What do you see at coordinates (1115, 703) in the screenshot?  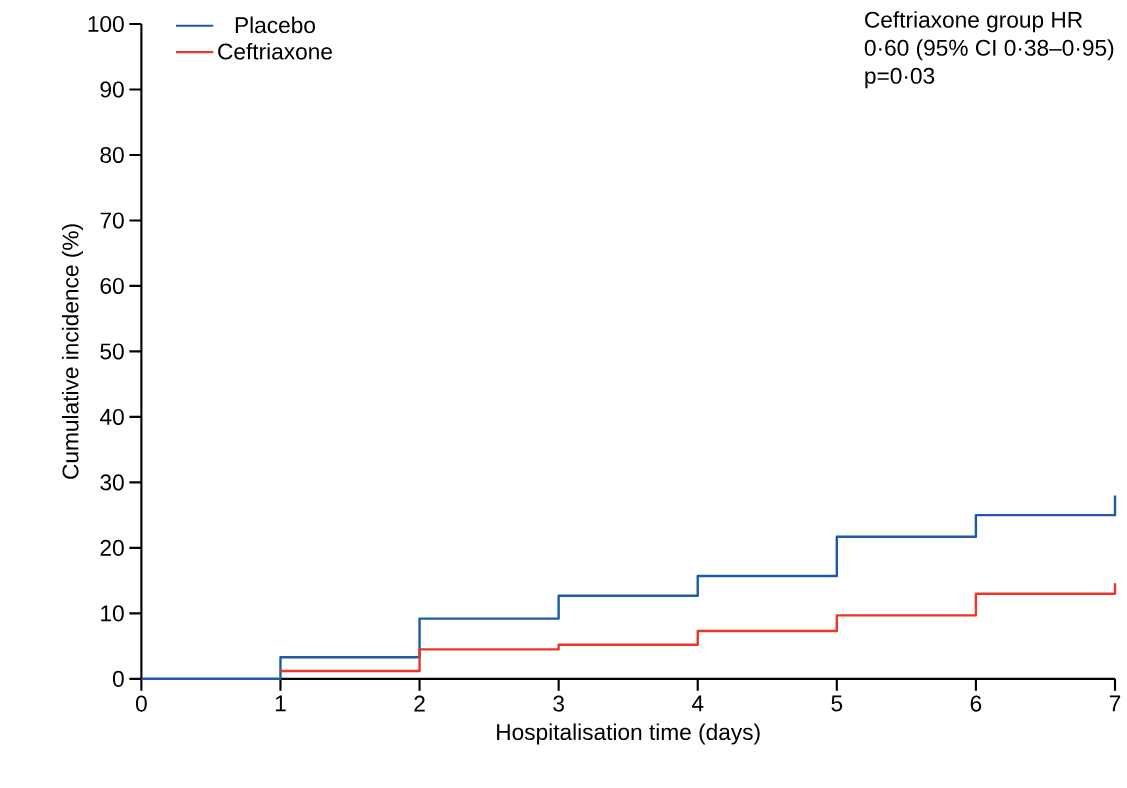 I see `x-tick-label: 7` at bounding box center [1115, 703].